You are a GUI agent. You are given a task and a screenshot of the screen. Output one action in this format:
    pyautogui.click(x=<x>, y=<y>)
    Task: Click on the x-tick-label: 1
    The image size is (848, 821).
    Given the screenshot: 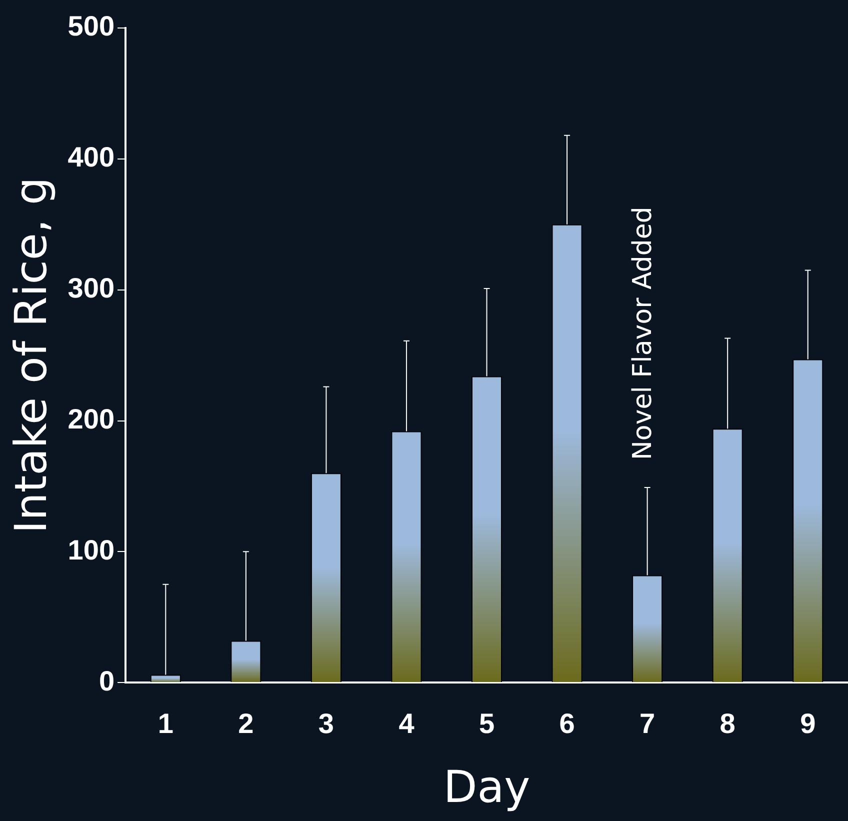 What is the action you would take?
    pyautogui.click(x=166, y=724)
    